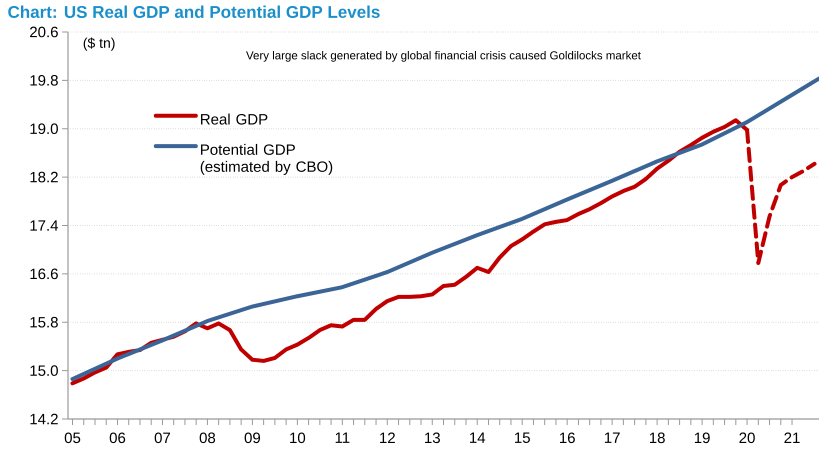 This screenshot has width=819, height=453. I want to click on y-tick-label: 18.2, so click(44, 177).